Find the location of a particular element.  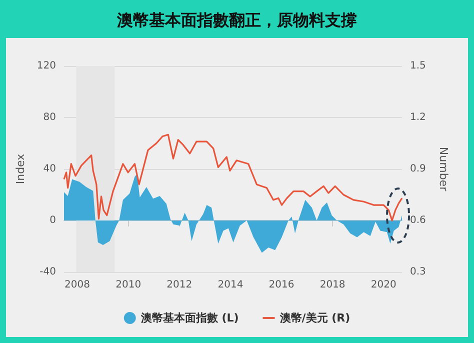

y-tick-label: 40 is located at coordinates (49, 169).